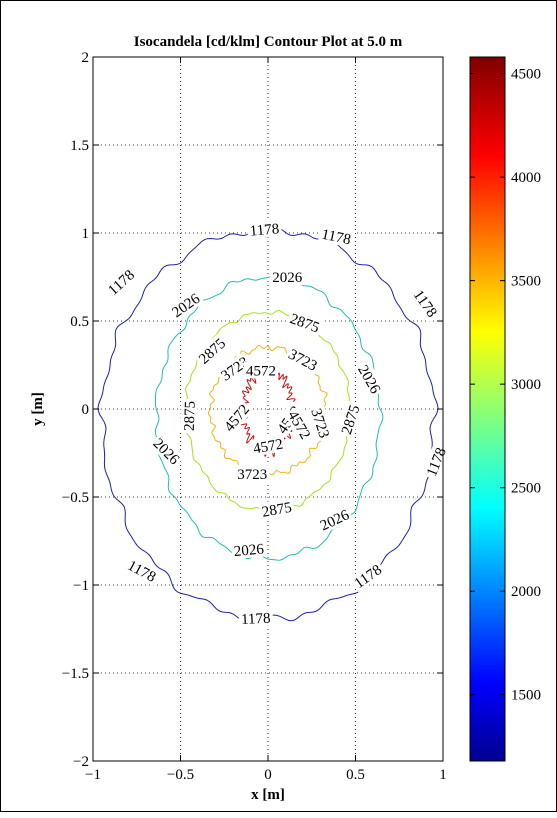 The height and width of the screenshot is (818, 557). What do you see at coordinates (526, 75) in the screenshot?
I see `colorbar-tick-label: 4500` at bounding box center [526, 75].